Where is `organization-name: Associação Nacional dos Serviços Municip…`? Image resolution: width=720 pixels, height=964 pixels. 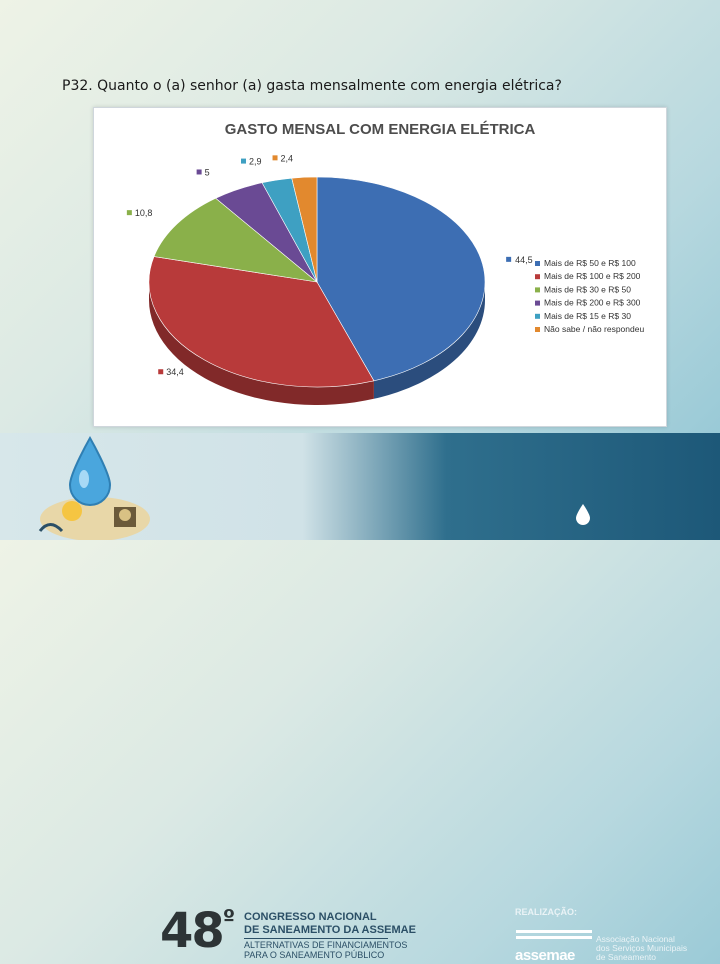 organization-name: Associação Nacional dos Serviços Municip… is located at coordinates (641, 948).